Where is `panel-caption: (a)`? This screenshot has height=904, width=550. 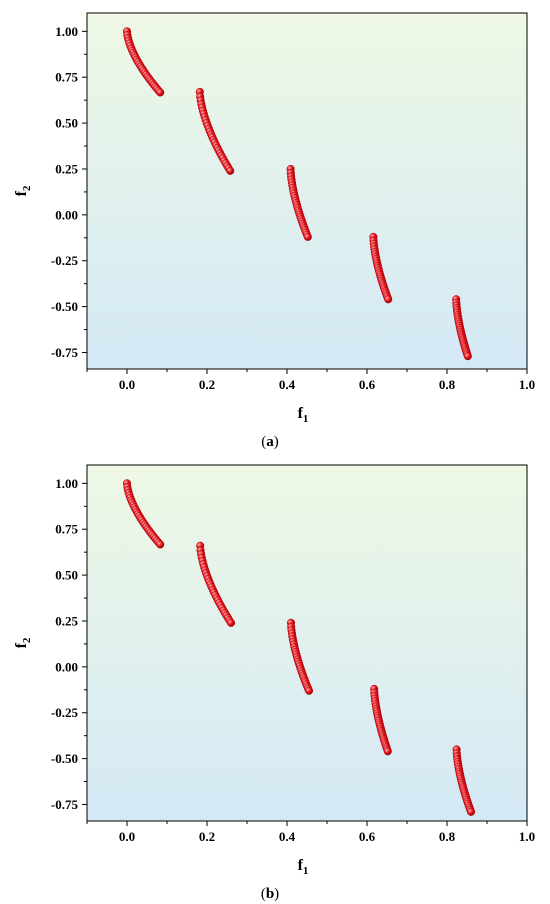
panel-caption: (a) is located at coordinates (270, 442).